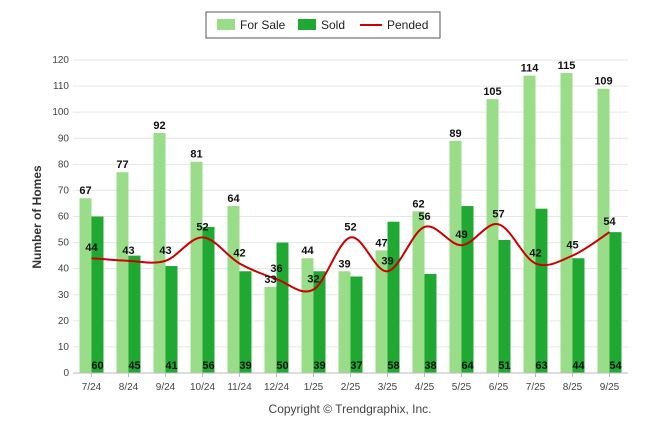 The image size is (646, 434). What do you see at coordinates (270, 280) in the screenshot?
I see `data-label-for-sale: 33` at bounding box center [270, 280].